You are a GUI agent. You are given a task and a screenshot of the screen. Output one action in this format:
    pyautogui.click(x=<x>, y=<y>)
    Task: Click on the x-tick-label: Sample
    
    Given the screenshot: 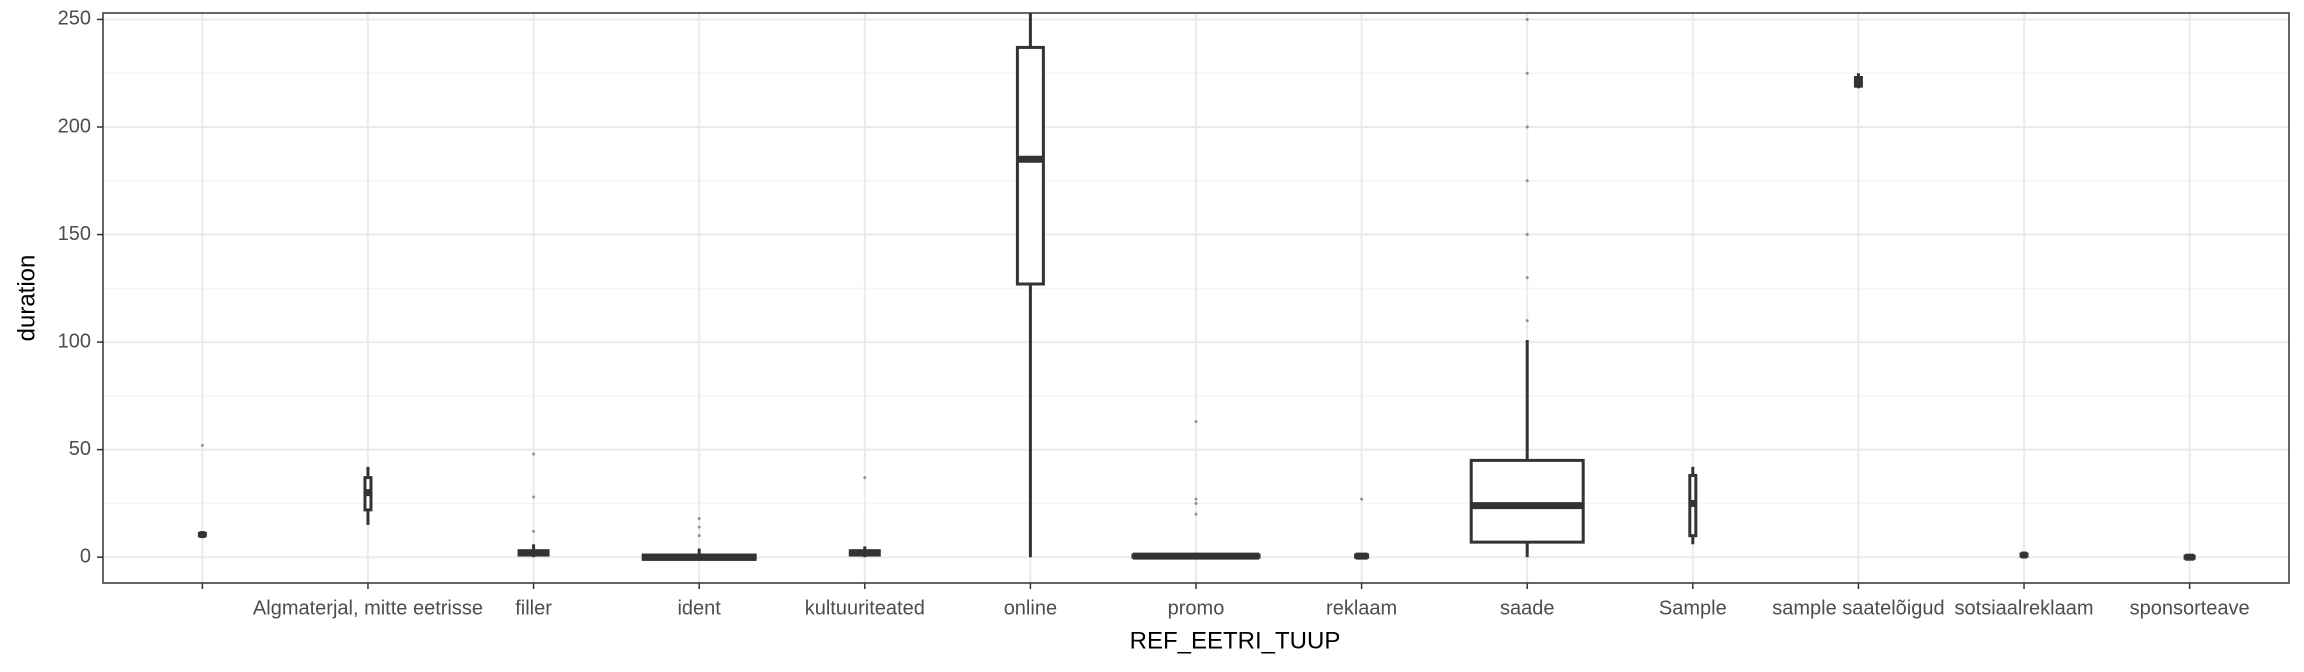 What is the action you would take?
    pyautogui.click(x=1693, y=608)
    